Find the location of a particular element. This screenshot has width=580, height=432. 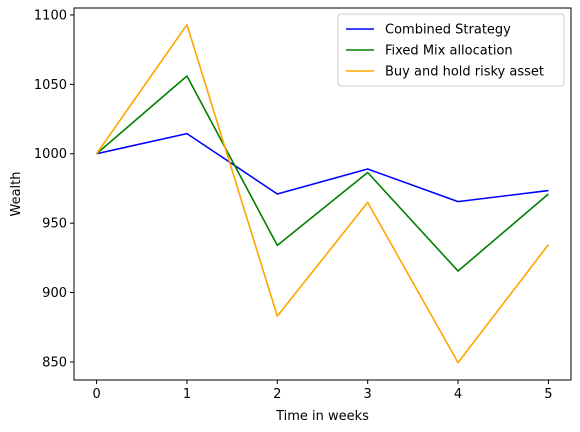

x-tick-label-1: 1 is located at coordinates (187, 394).